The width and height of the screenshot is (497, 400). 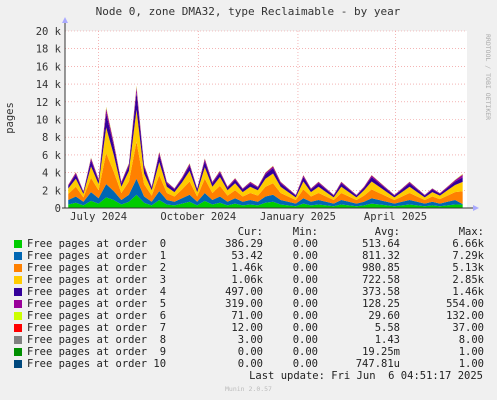 I want to click on legend-cur-value: 1.46k, so click(x=247, y=268).